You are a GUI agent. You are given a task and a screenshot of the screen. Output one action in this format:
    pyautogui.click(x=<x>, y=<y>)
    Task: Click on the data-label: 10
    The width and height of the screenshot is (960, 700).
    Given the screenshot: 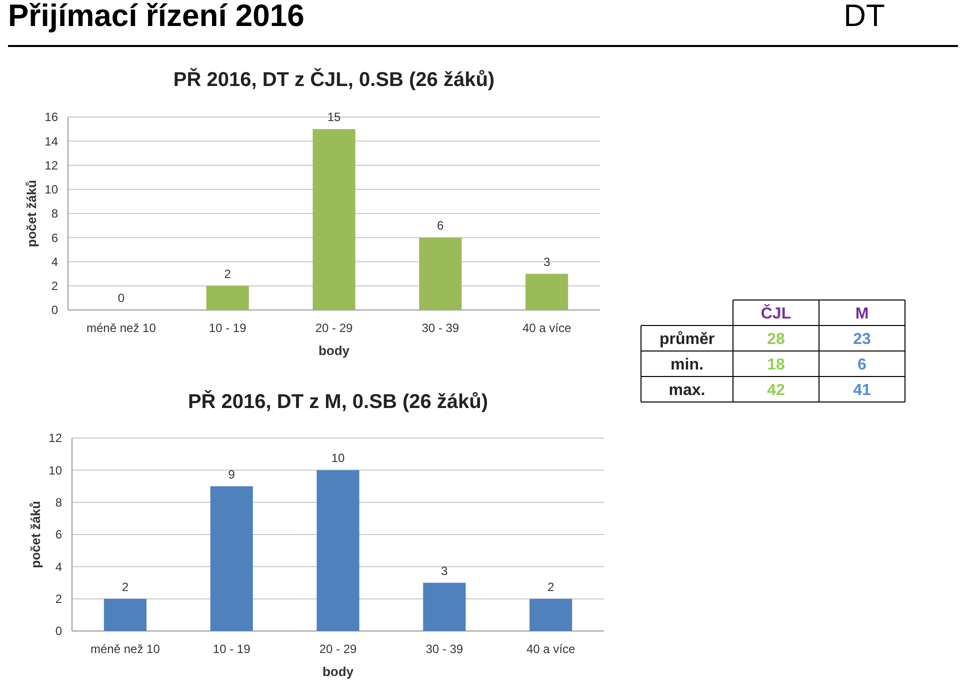 What is the action you would take?
    pyautogui.click(x=338, y=458)
    